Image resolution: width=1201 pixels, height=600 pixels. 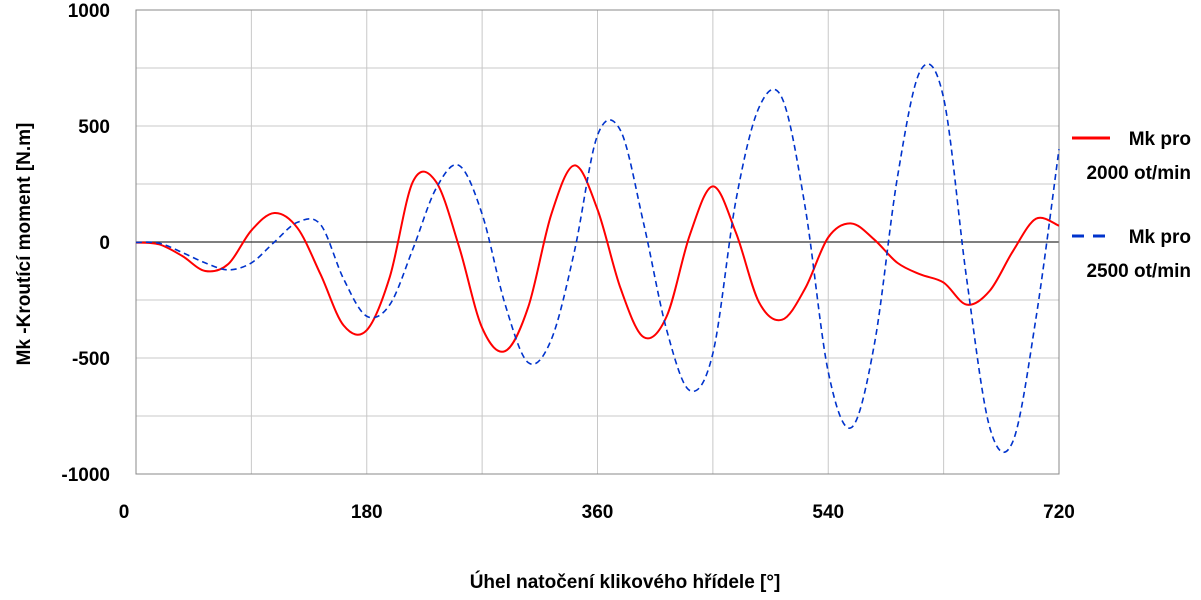 I want to click on legend-label-2-line-1: Mk pro, so click(x=1160, y=237).